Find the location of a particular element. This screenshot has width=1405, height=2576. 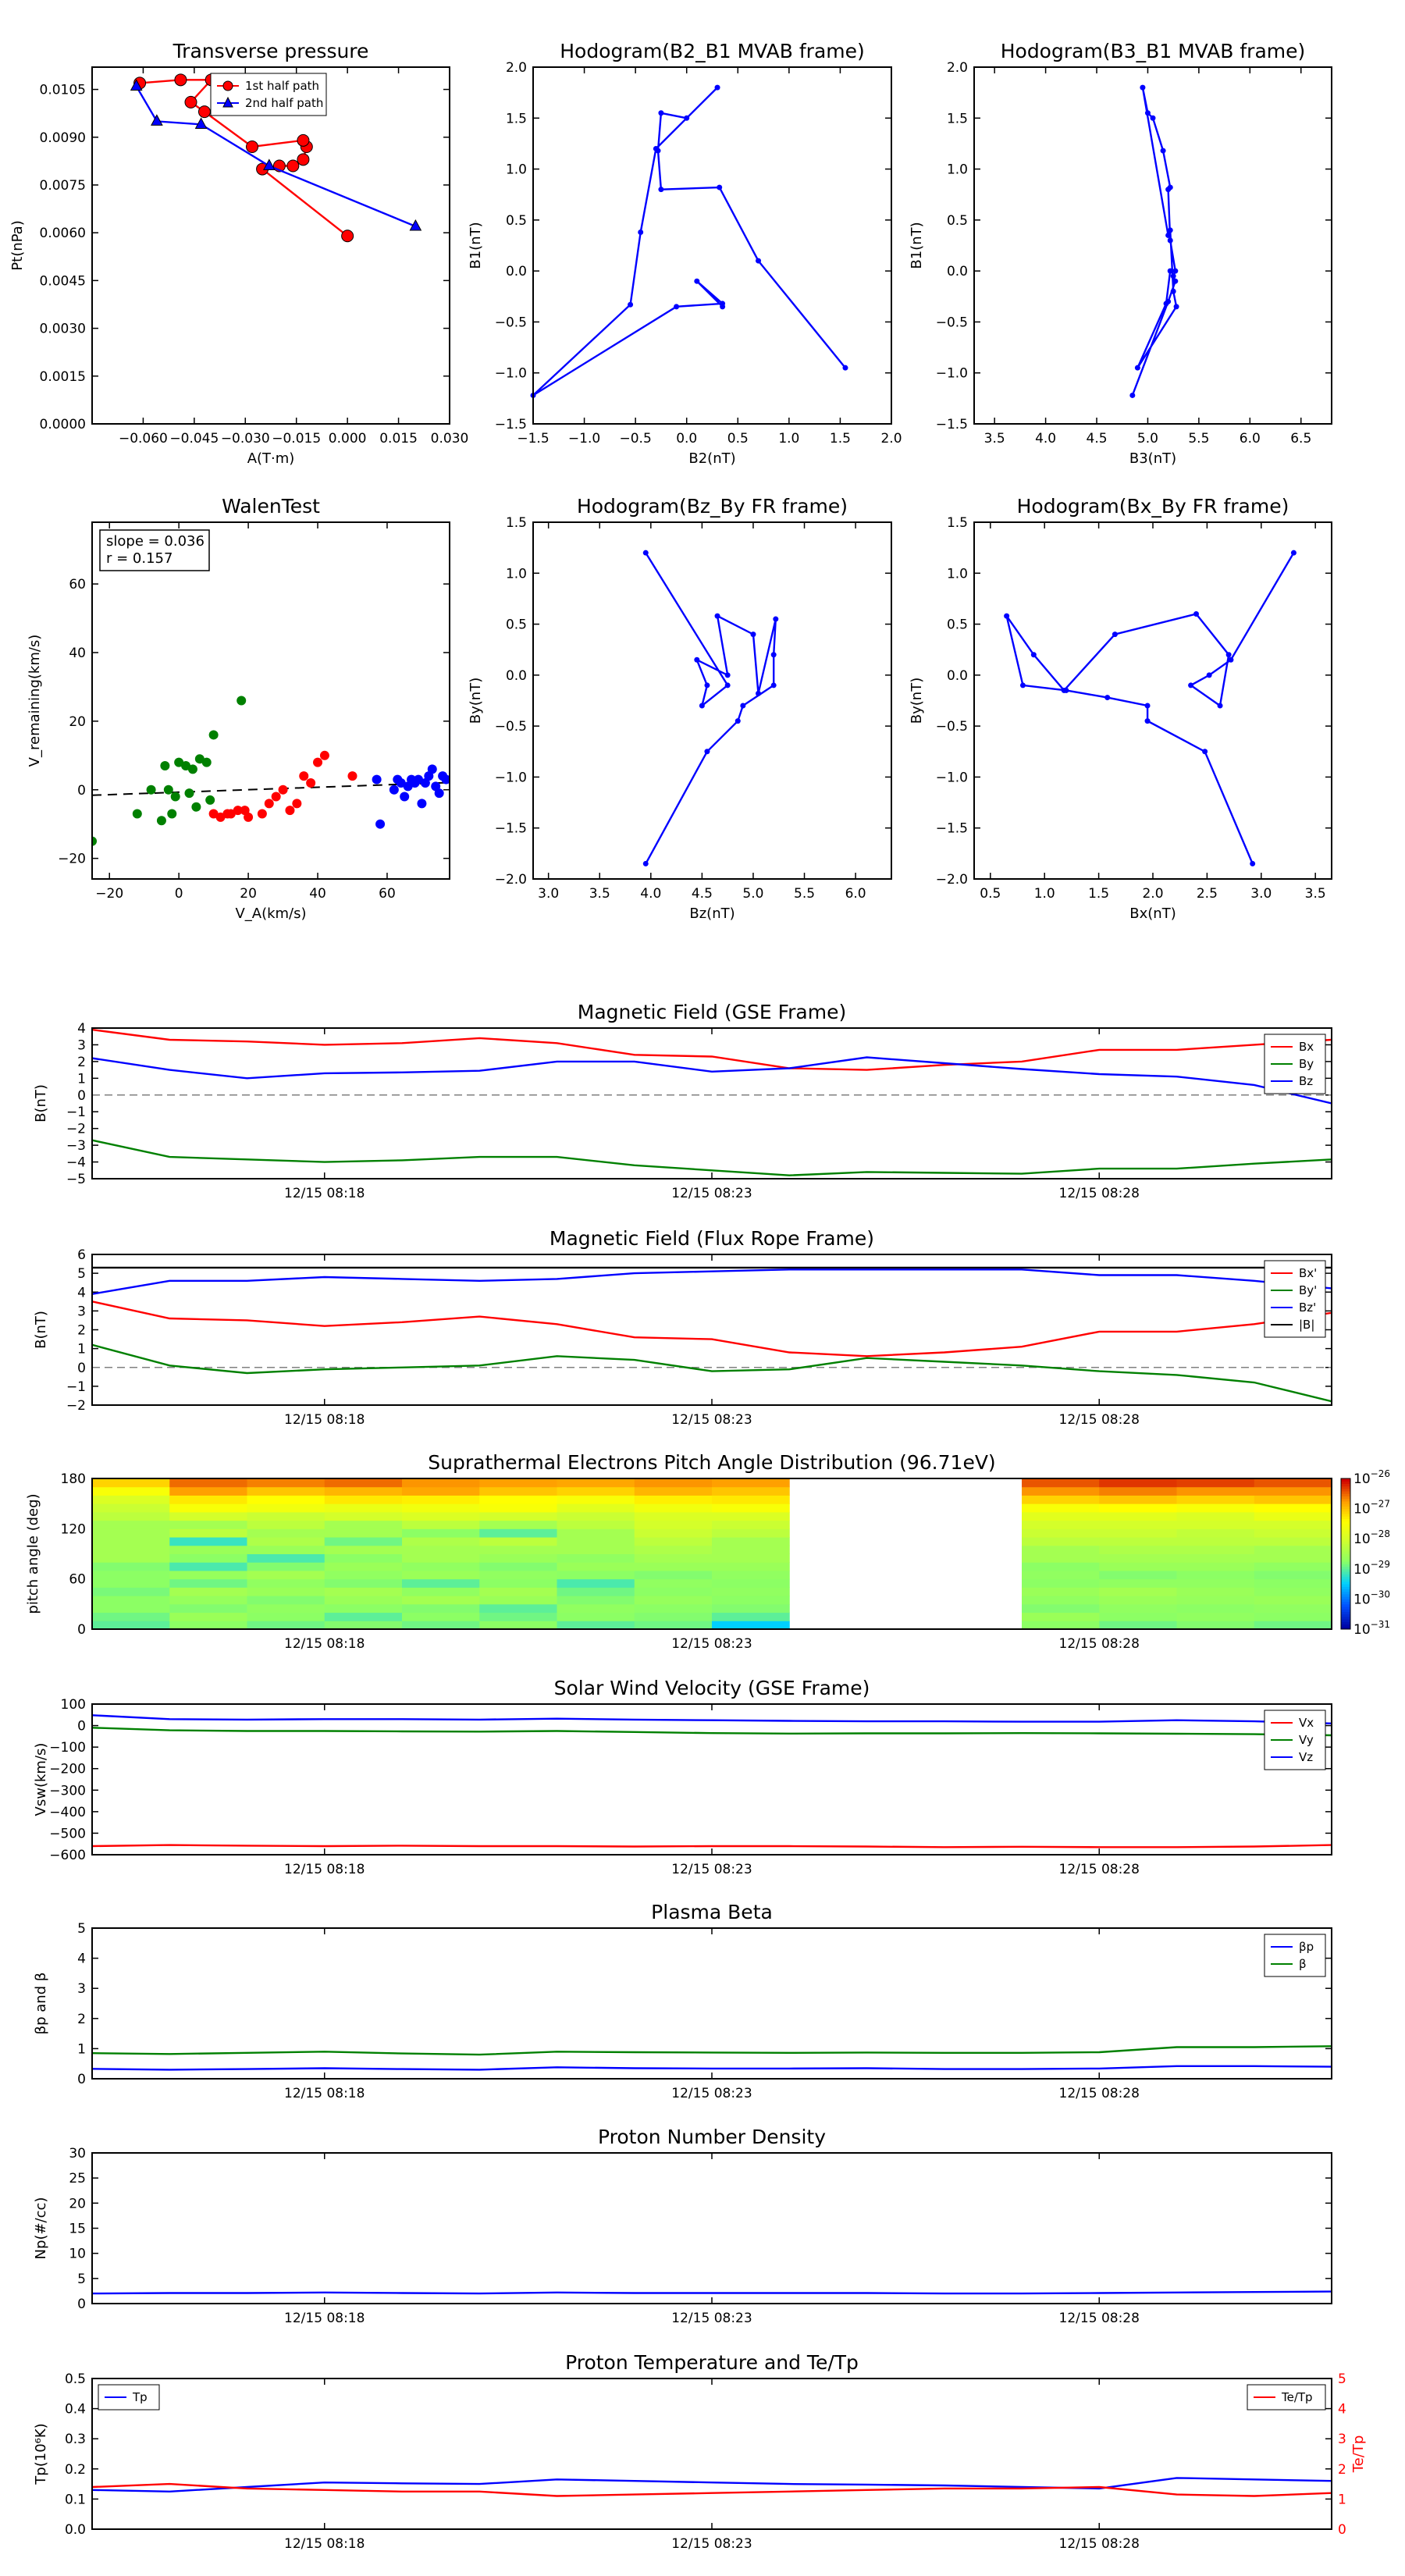

y-axis-label: Pt(nPa) is located at coordinates (17, 245).